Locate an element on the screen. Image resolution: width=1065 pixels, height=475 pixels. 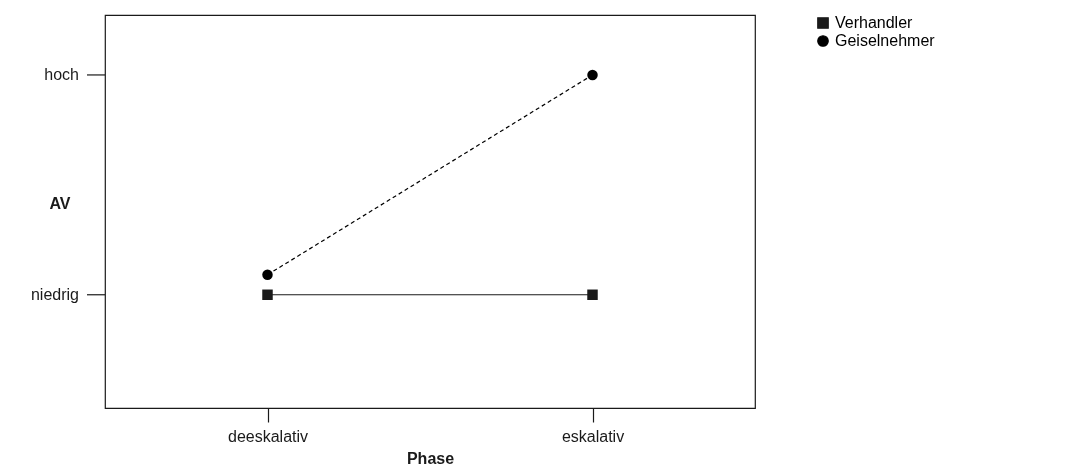
legend-label: Geiselnehmer is located at coordinates (885, 40).